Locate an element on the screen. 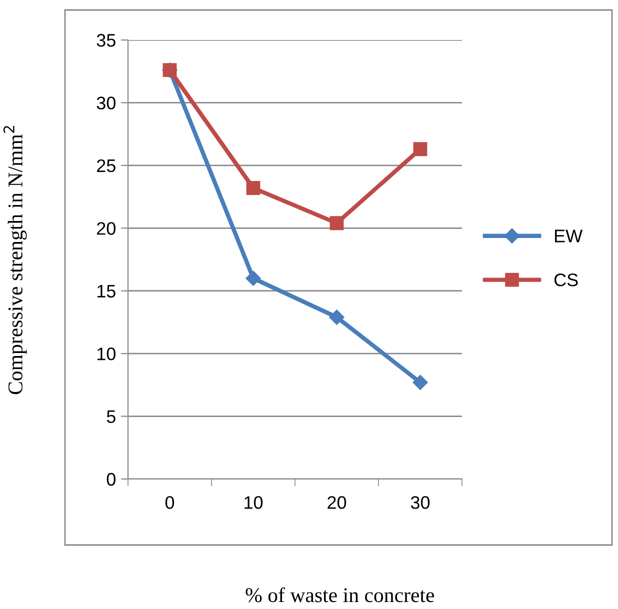  y-tick-label: 30 is located at coordinates (106, 103).